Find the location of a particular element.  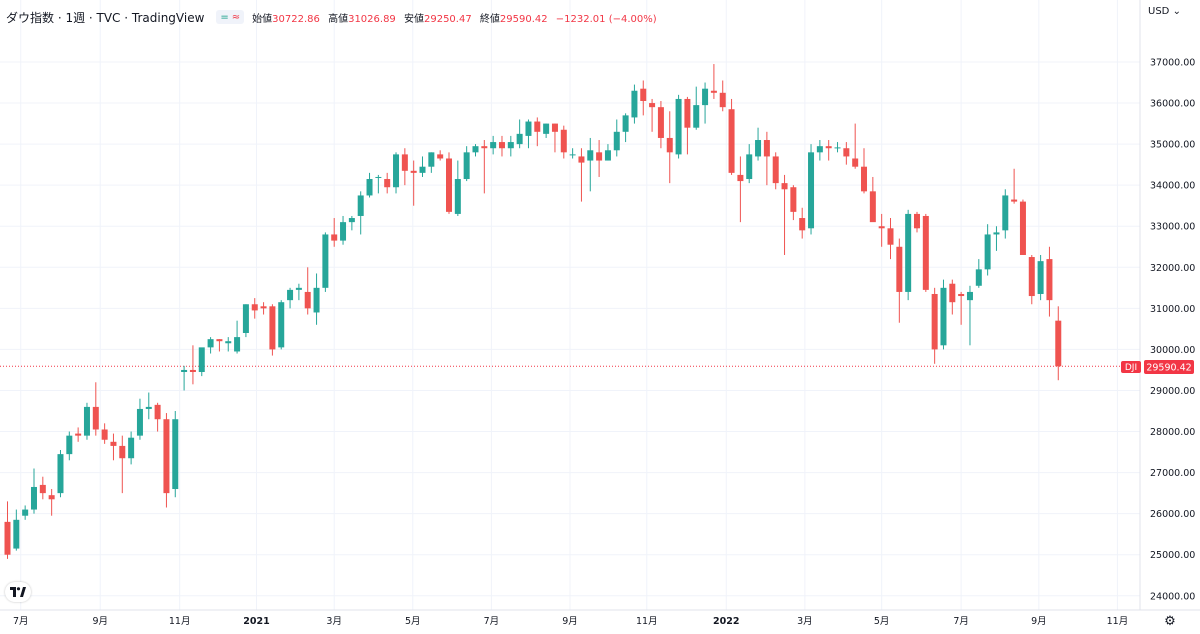

y-tick-label: 29000.00 is located at coordinates (1172, 391).